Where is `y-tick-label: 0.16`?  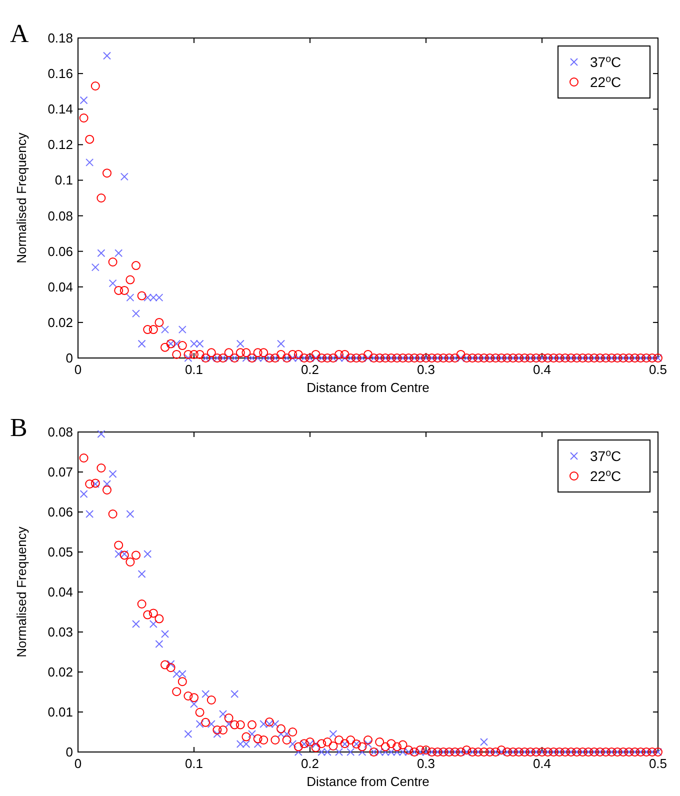 y-tick-label: 0.16 is located at coordinates (60, 74).